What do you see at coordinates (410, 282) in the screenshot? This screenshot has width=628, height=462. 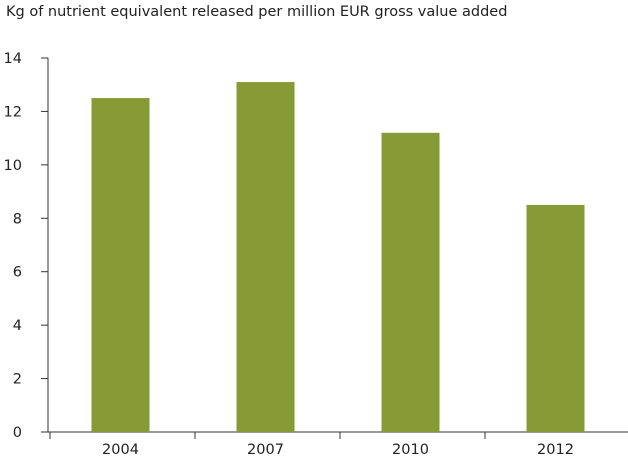 I see `bar-2010` at bounding box center [410, 282].